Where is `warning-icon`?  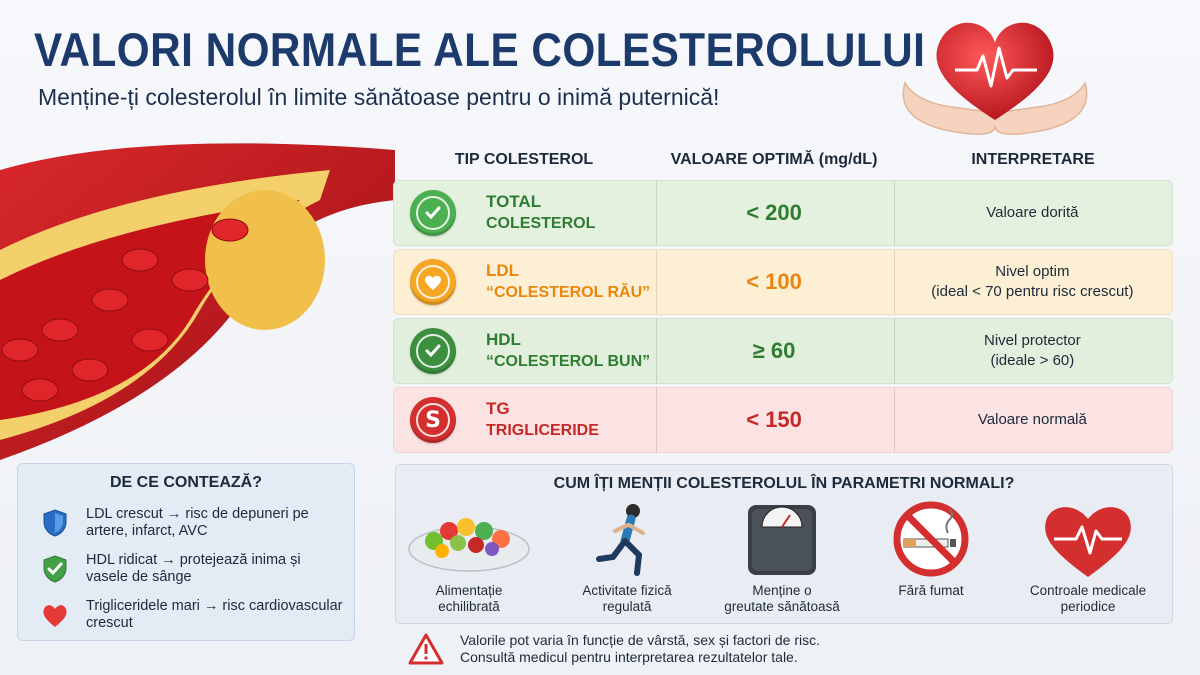
warning-icon is located at coordinates (426, 649).